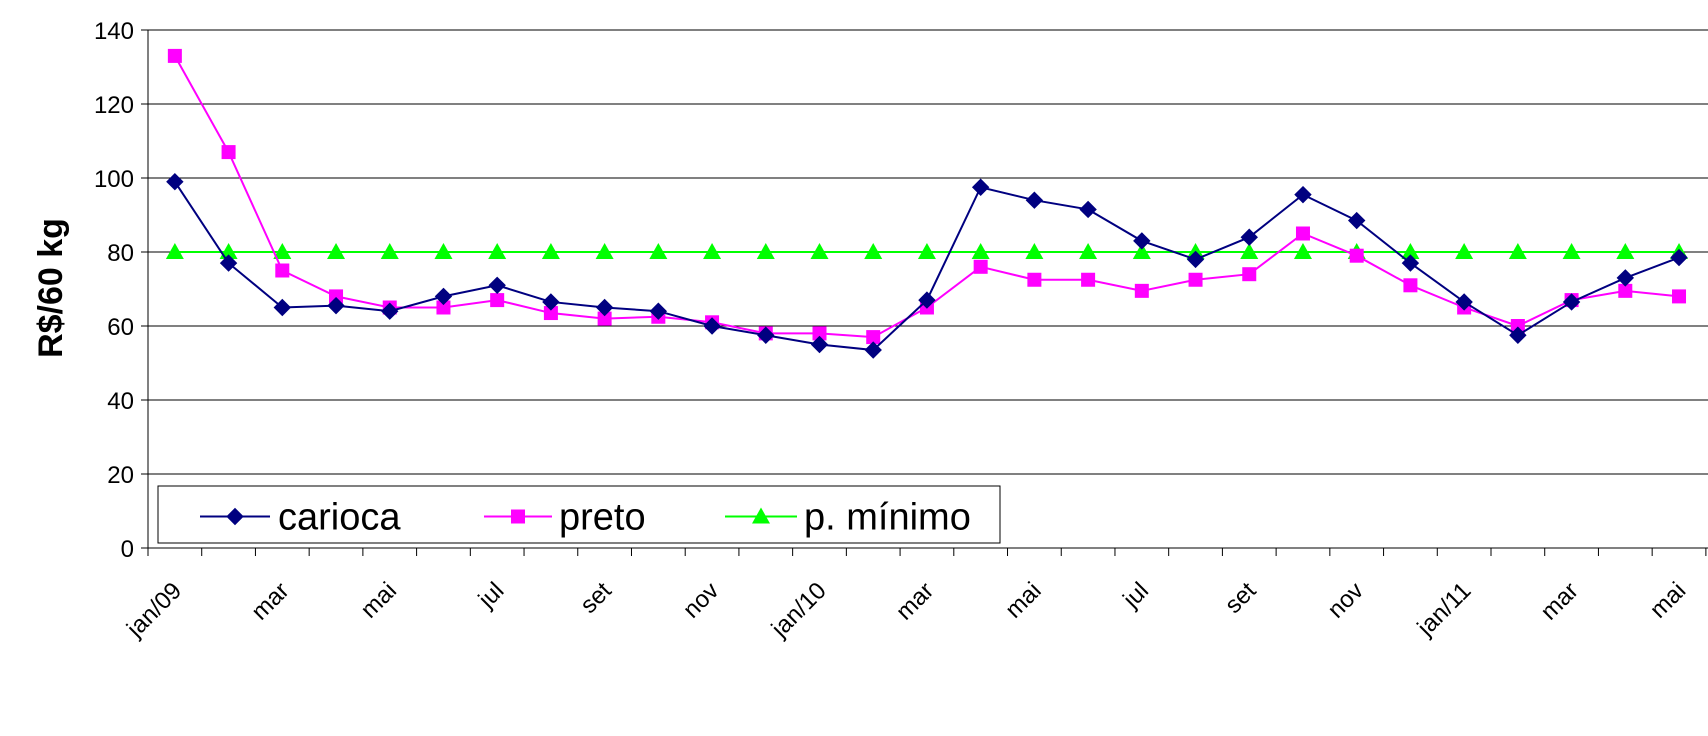 The width and height of the screenshot is (1708, 736). I want to click on y-axis-label: R$/60 kg, so click(51, 288).